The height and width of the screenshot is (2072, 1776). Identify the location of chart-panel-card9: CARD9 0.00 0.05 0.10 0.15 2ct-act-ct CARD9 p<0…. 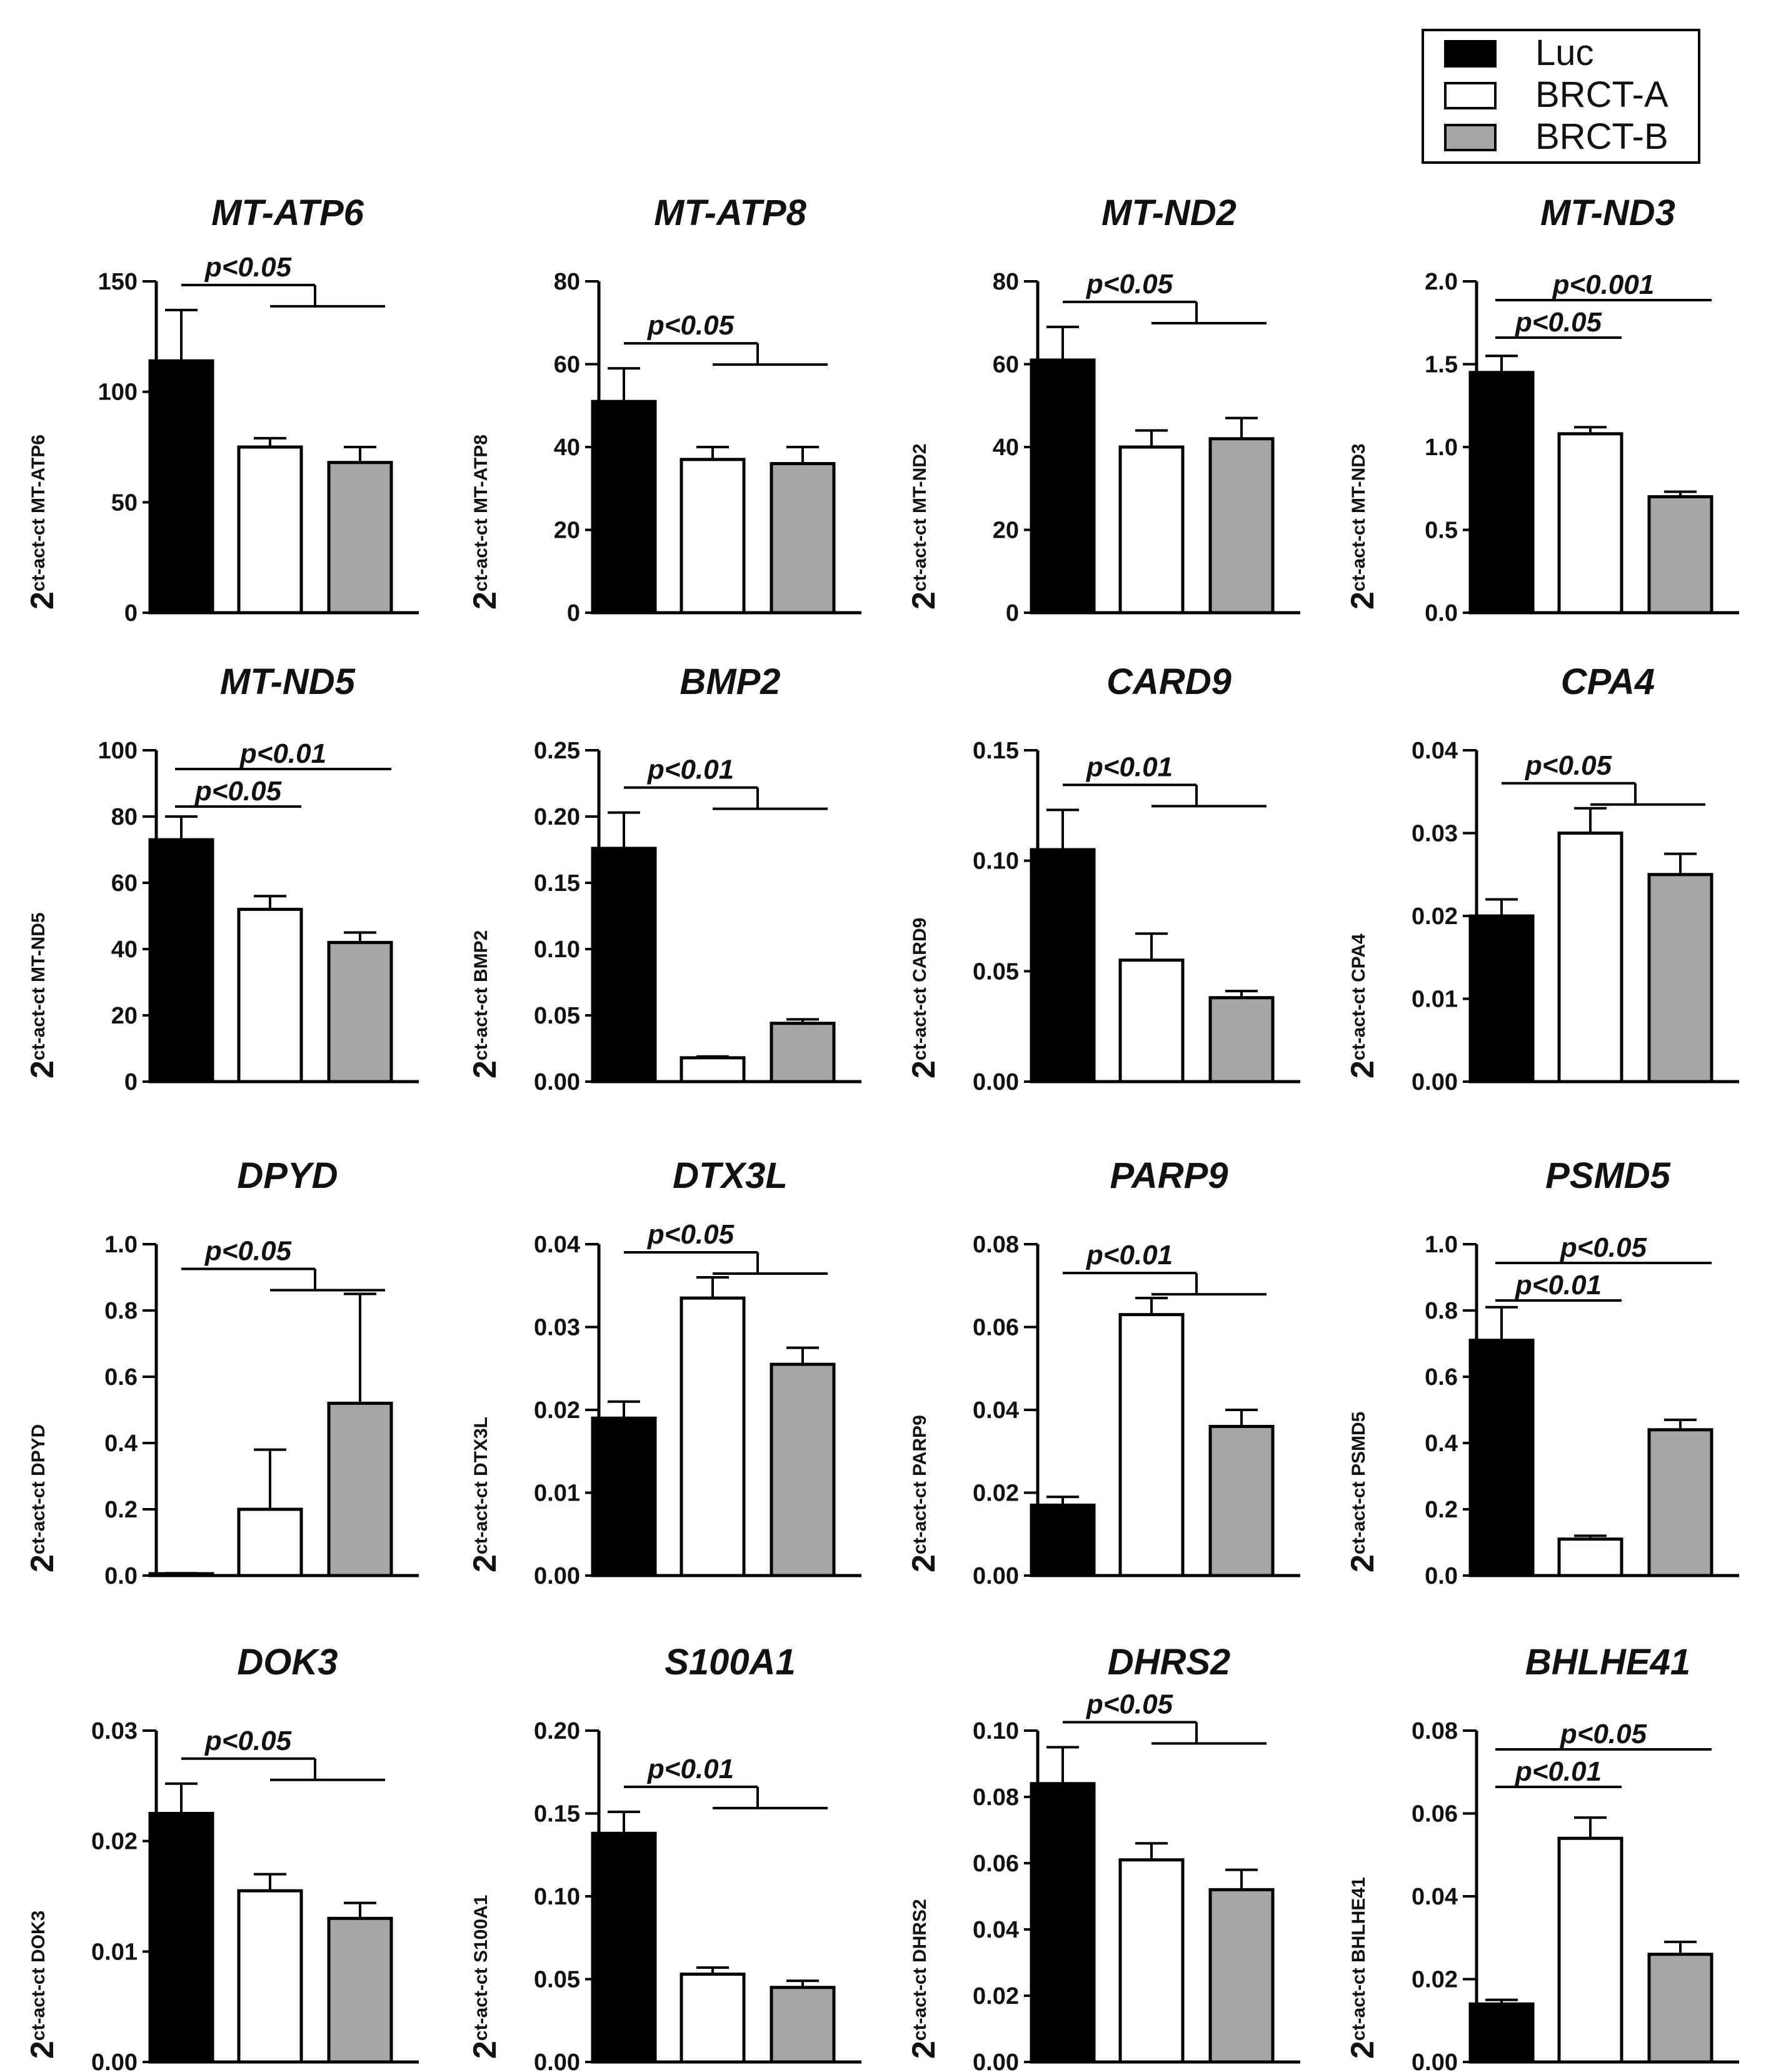
(1103, 878).